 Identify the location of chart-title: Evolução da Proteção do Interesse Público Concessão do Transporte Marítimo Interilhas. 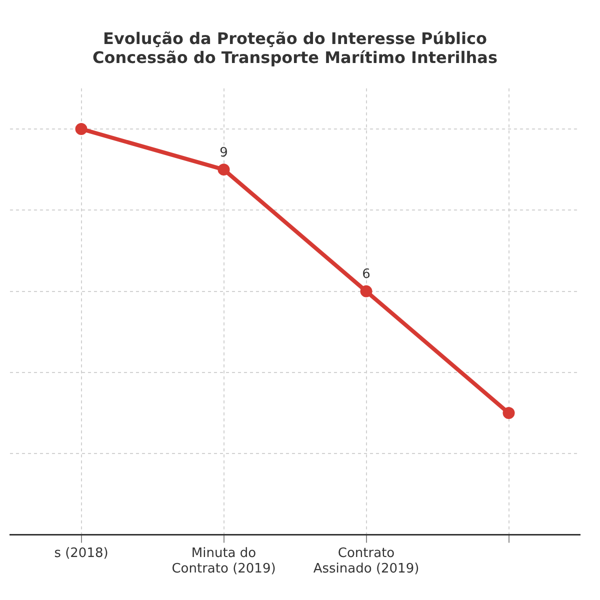
(295, 47).